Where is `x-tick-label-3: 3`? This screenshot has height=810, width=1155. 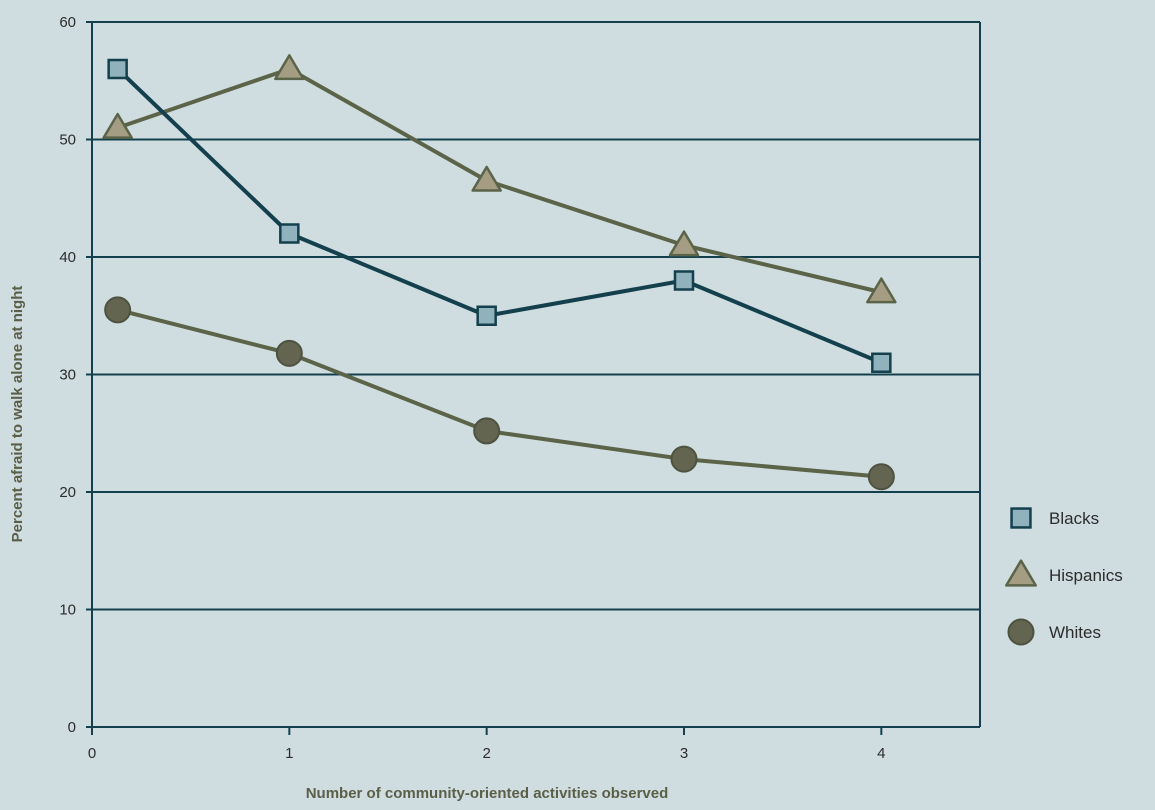 x-tick-label-3: 3 is located at coordinates (684, 753).